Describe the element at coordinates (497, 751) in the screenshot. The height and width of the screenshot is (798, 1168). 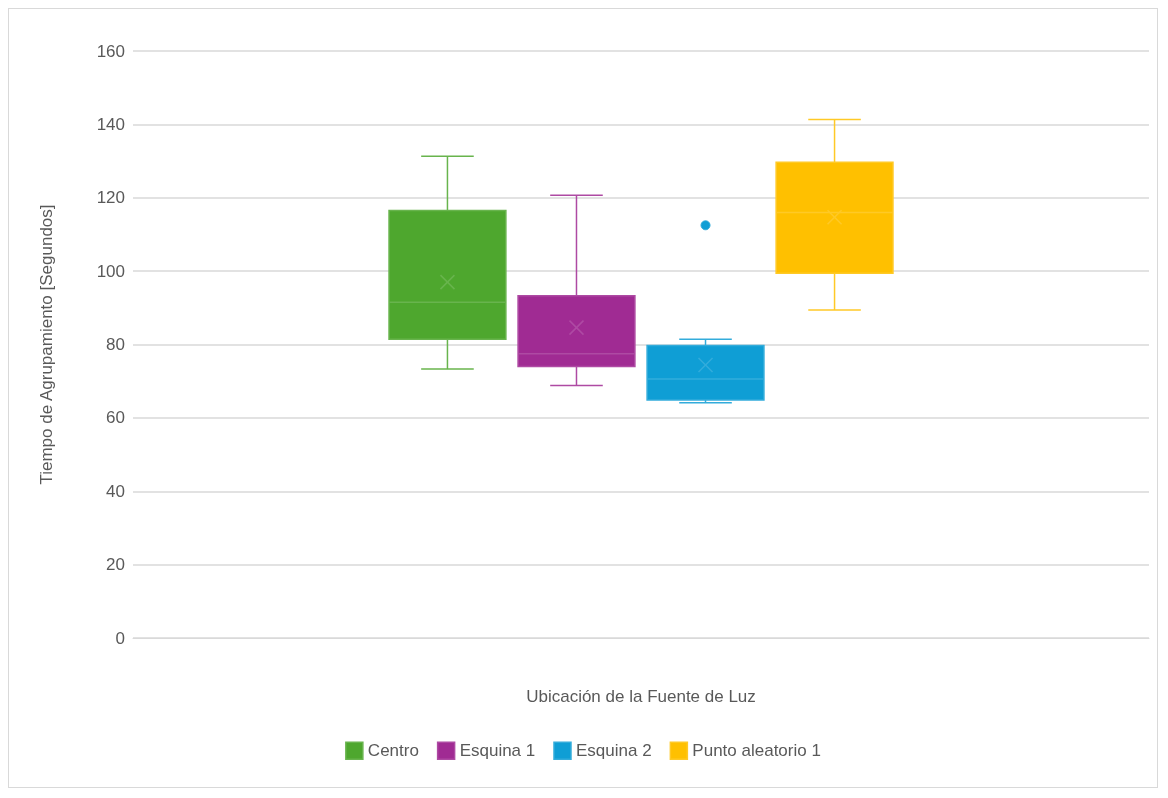
I see `legend-label: Esquina 1` at that location.